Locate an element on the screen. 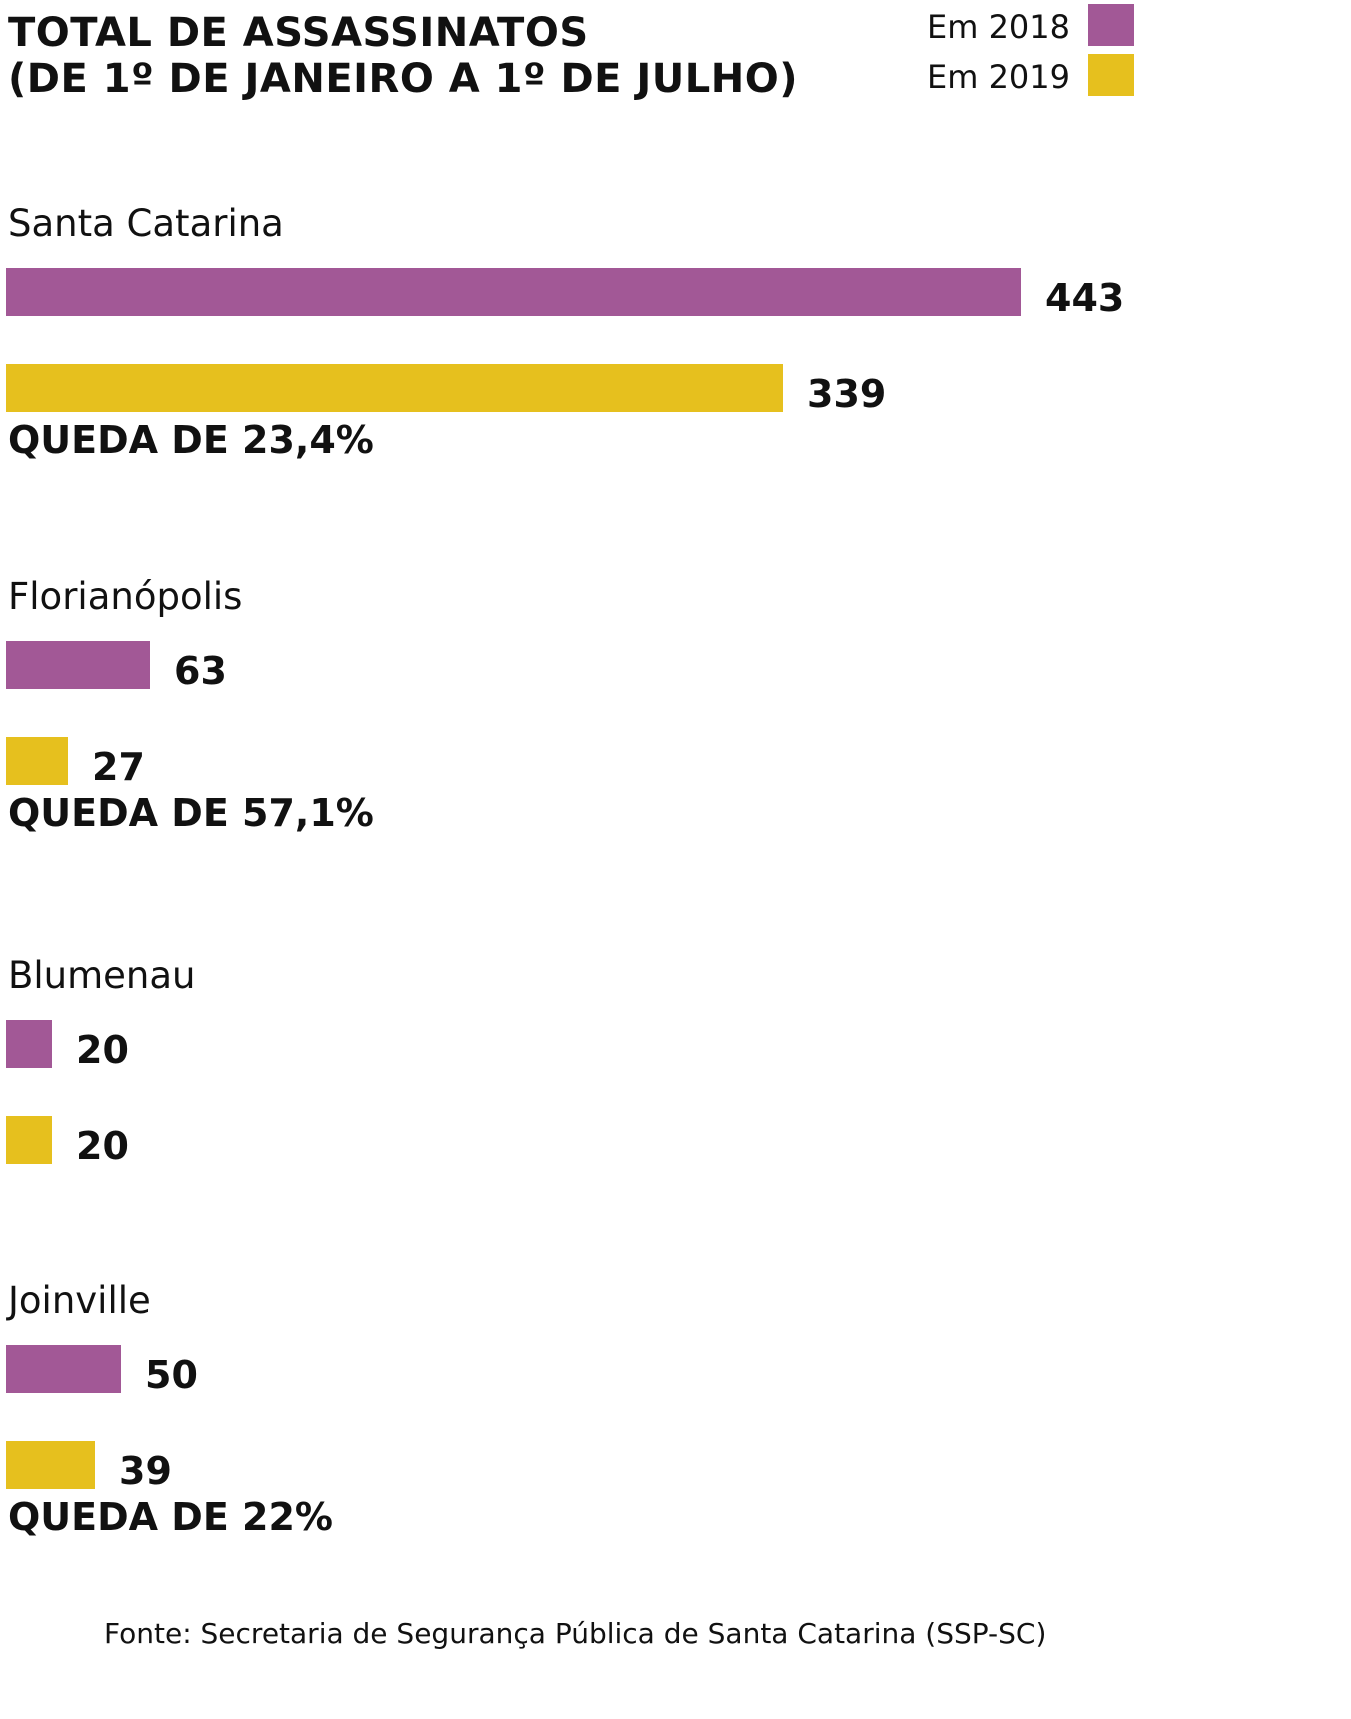  bar-blumenau-2018 is located at coordinates (29, 1044).